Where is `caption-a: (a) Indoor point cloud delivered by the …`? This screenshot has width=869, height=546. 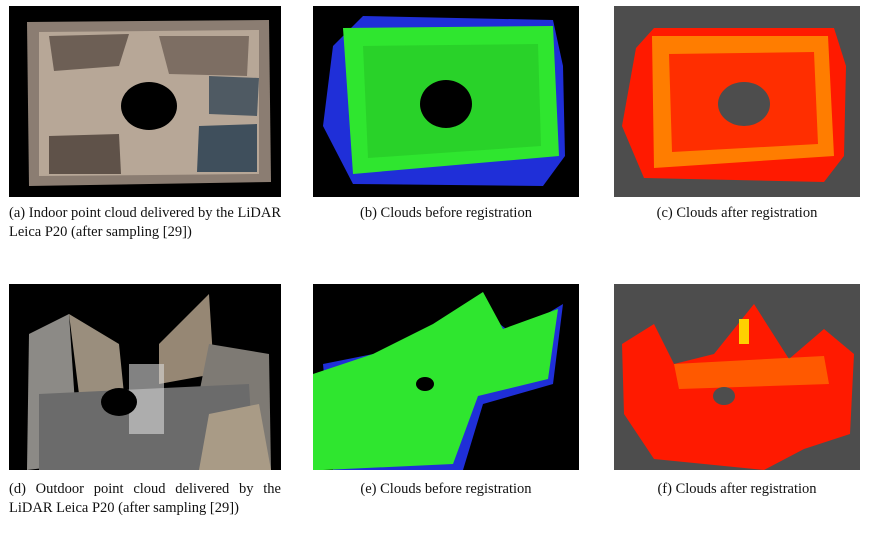 caption-a: (a) Indoor point cloud delivered by the … is located at coordinates (145, 222).